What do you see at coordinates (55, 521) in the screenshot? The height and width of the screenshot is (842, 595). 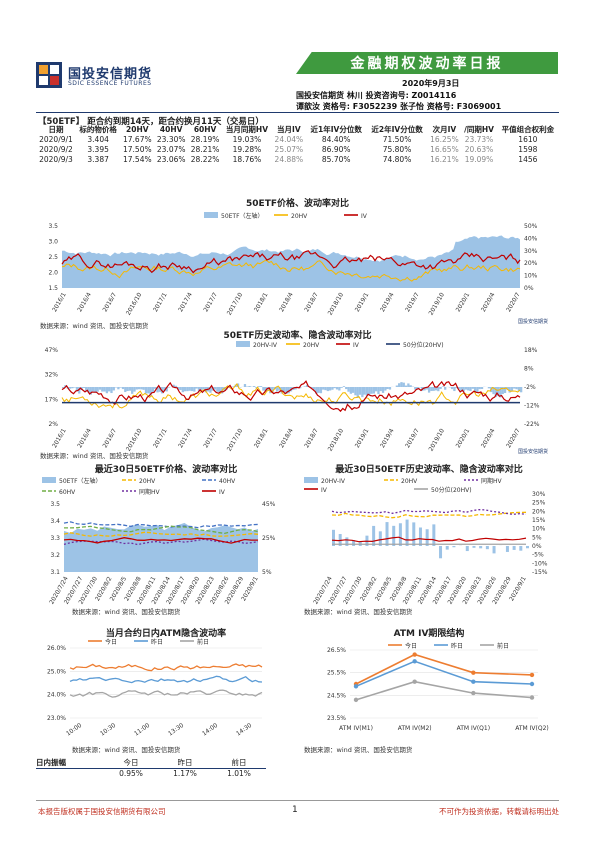 I see `y-tick-label: 3.4` at bounding box center [55, 521].